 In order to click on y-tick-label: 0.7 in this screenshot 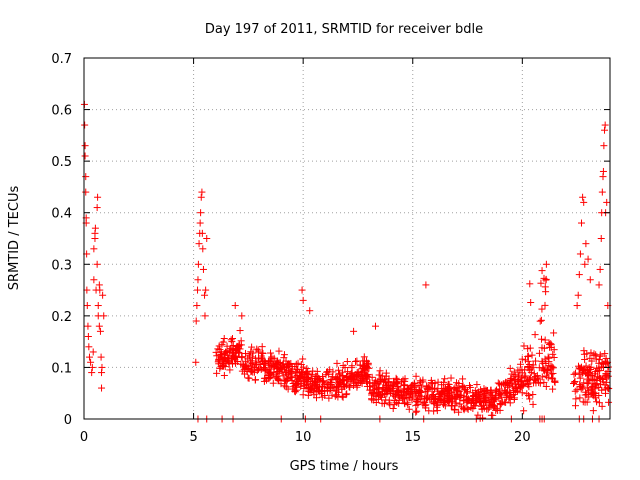, I will do `click(61, 59)`.